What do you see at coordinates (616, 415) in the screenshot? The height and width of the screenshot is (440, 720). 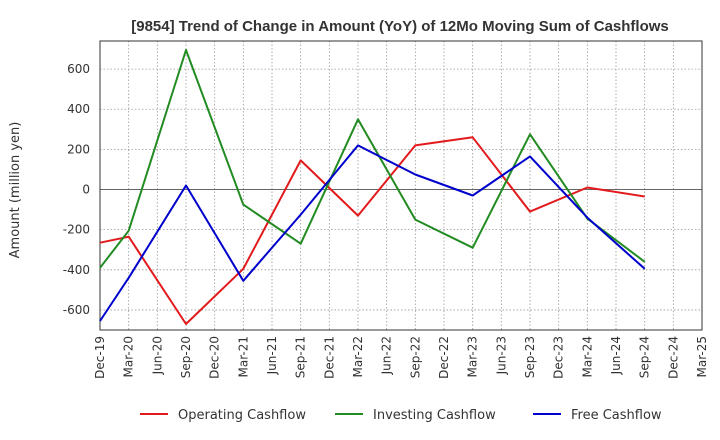 I see `legend-label: Free Cashflow` at bounding box center [616, 415].